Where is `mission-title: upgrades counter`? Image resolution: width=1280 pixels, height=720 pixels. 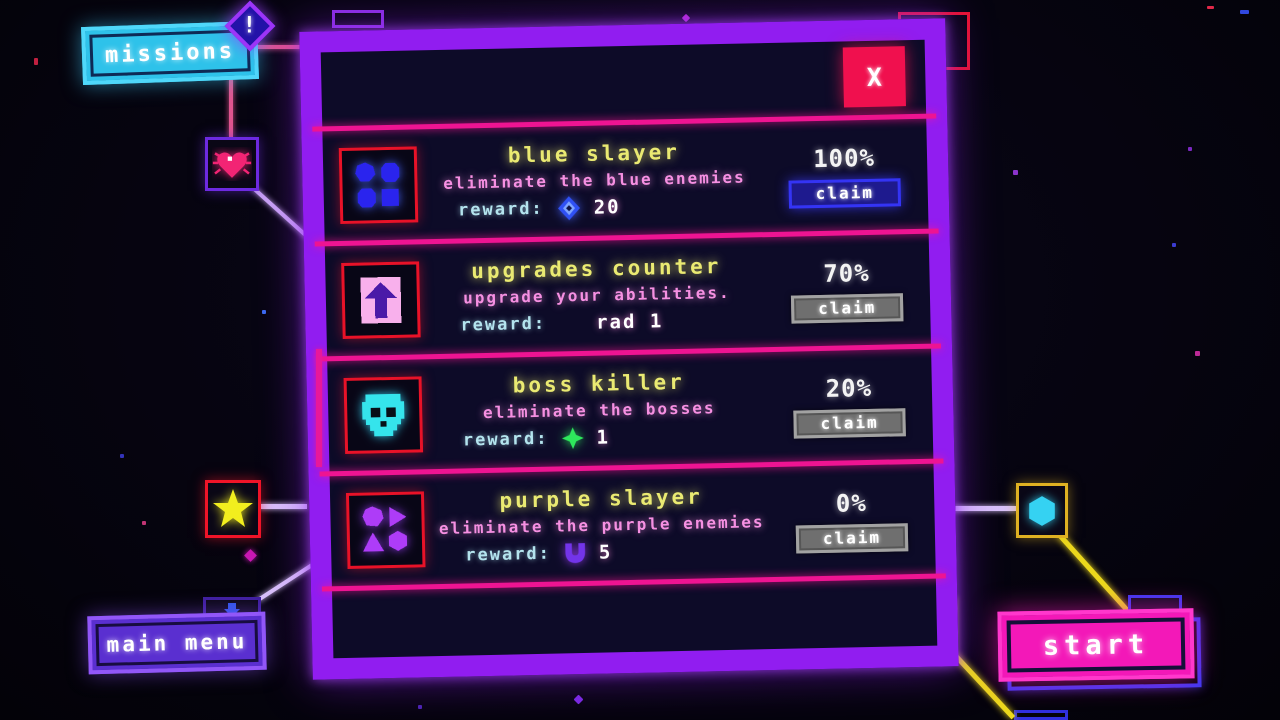
mission-title: upgrades counter is located at coordinates (596, 268).